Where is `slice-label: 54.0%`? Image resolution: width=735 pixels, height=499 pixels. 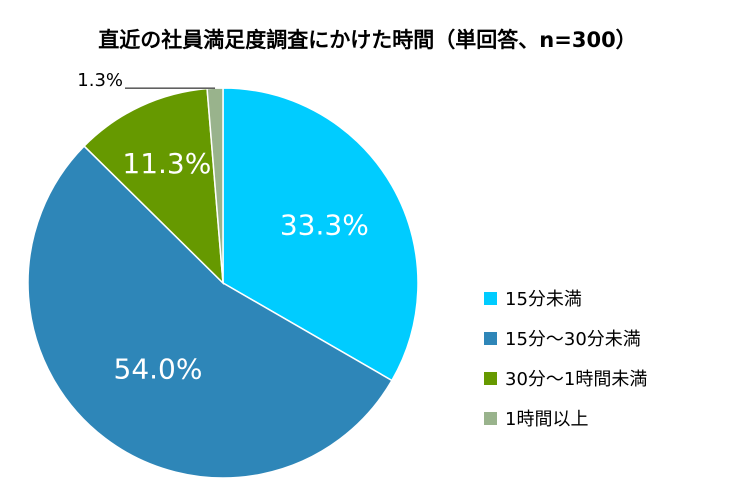
slice-label: 54.0% is located at coordinates (158, 368).